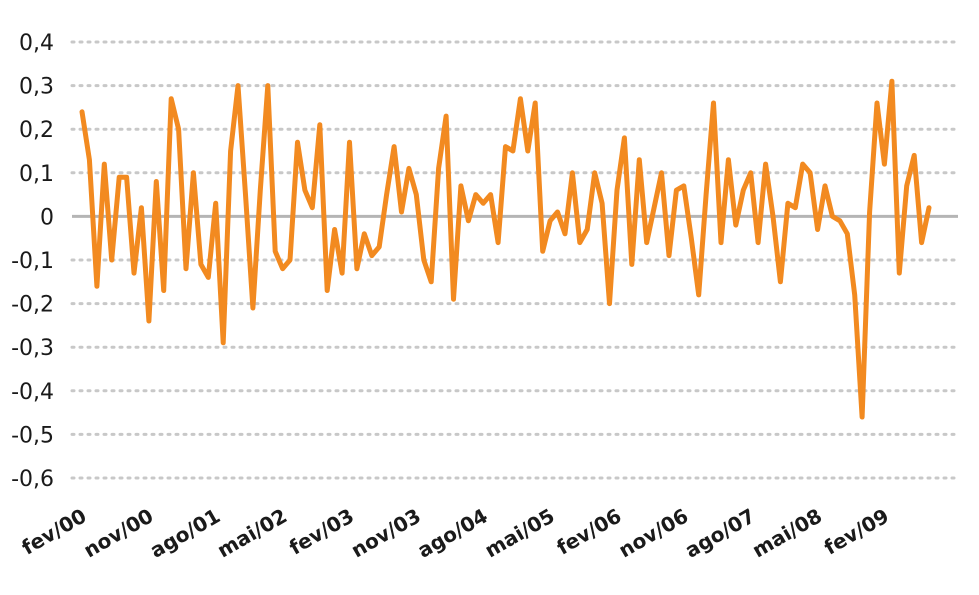 Image resolution: width=979 pixels, height=595 pixels. I want to click on x-tick-label: mai/02, so click(252, 533).